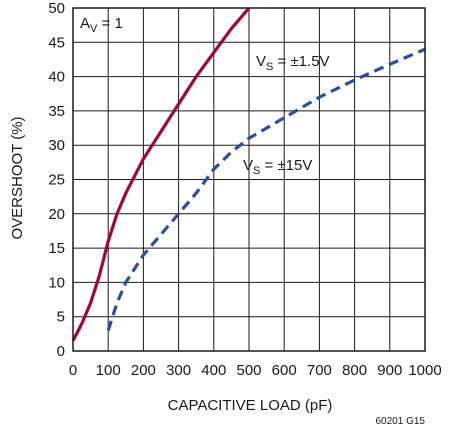 The width and height of the screenshot is (457, 431). What do you see at coordinates (424, 370) in the screenshot?
I see `x-tick-label: 1000` at bounding box center [424, 370].